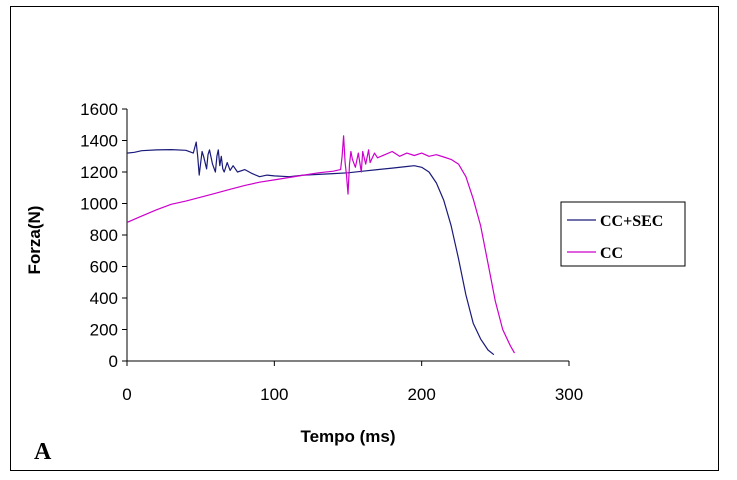 The height and width of the screenshot is (480, 737). I want to click on y-axis-title: Forza(N), so click(34, 240).